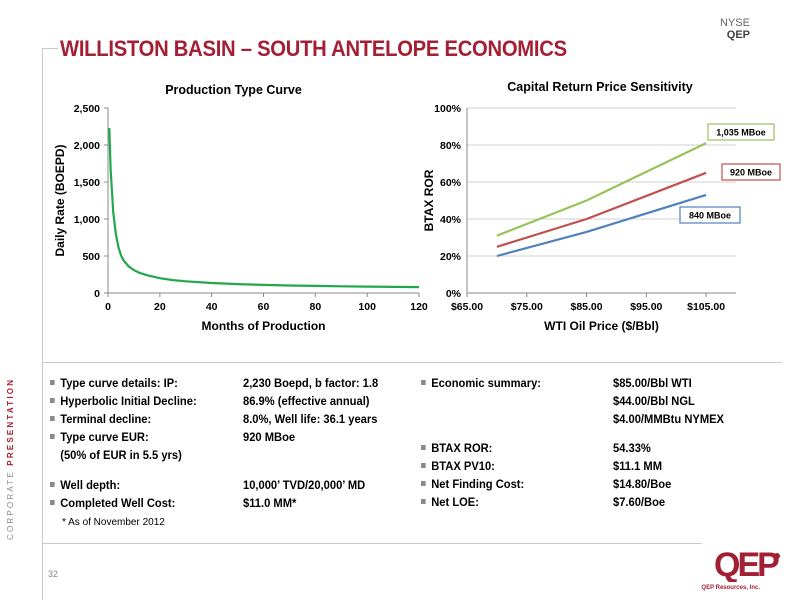  What do you see at coordinates (527, 307) in the screenshot?
I see `chart2-x-tick-label: $75.00` at bounding box center [527, 307].